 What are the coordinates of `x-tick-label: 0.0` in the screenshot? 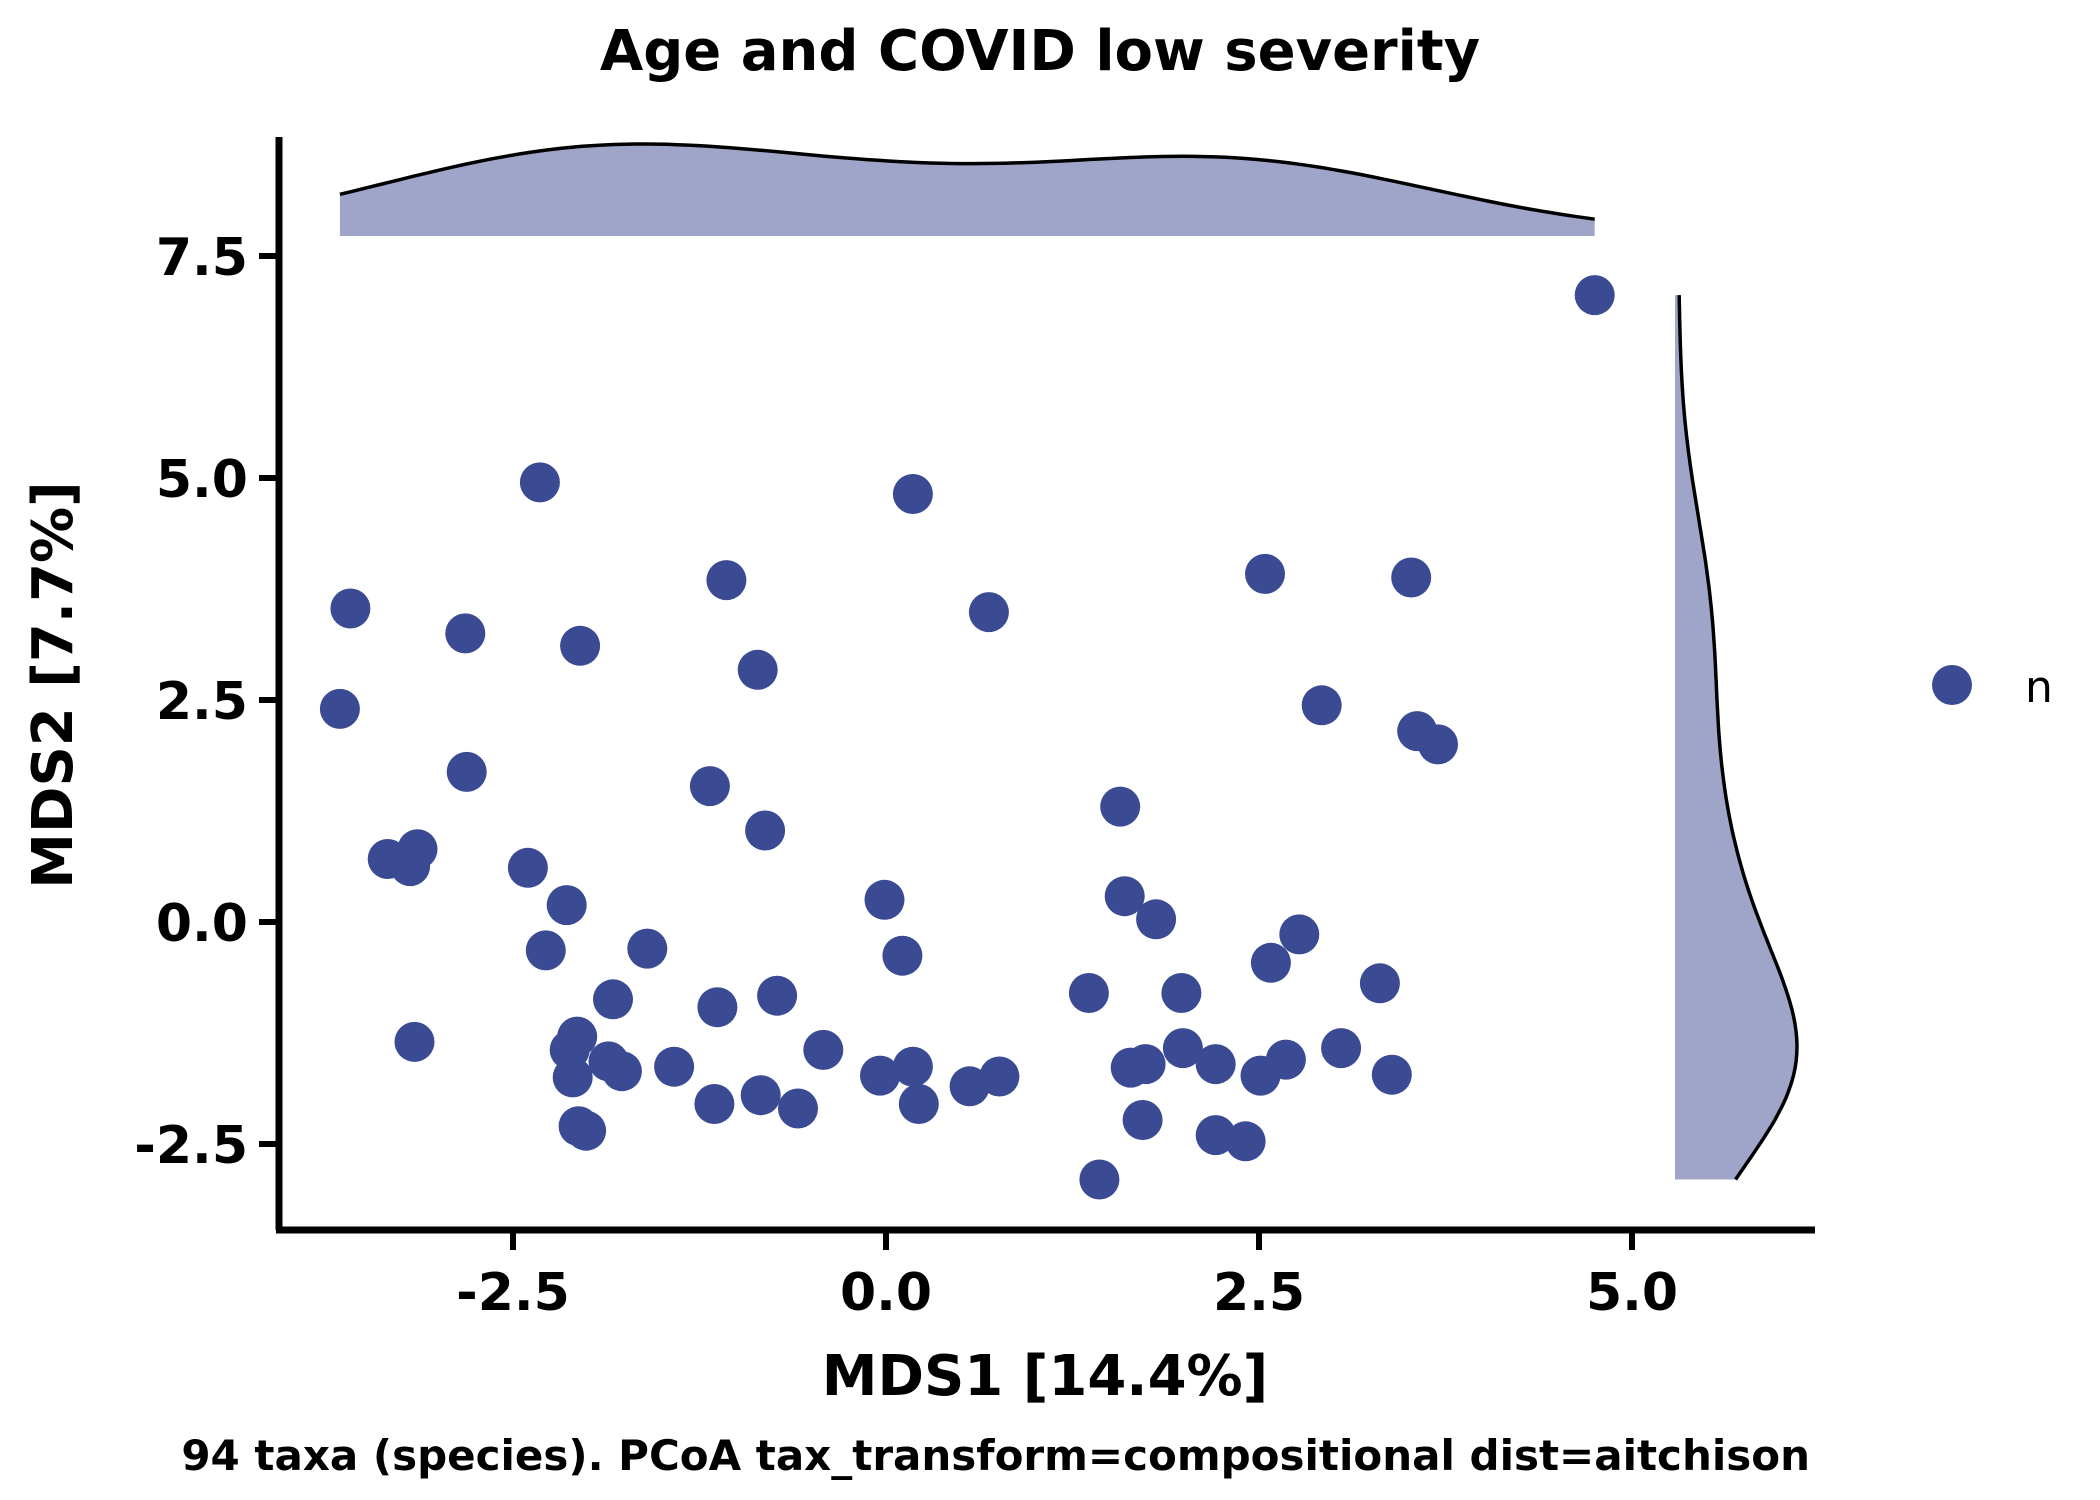 It's located at (886, 1293).